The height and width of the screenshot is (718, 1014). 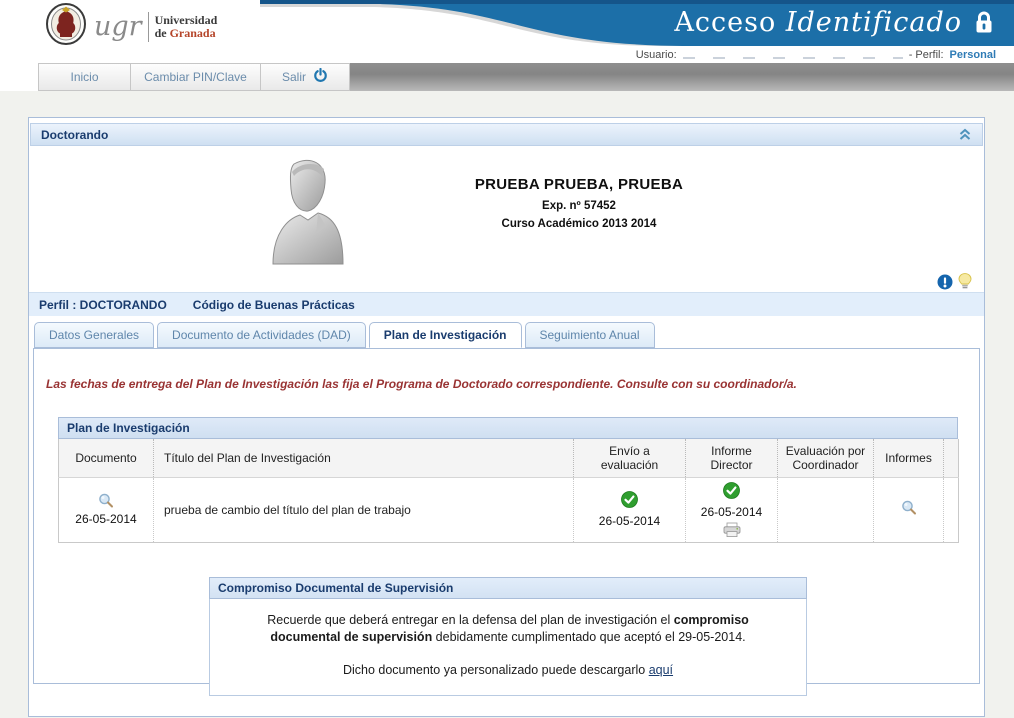 I want to click on info-icon, so click(x=945, y=282).